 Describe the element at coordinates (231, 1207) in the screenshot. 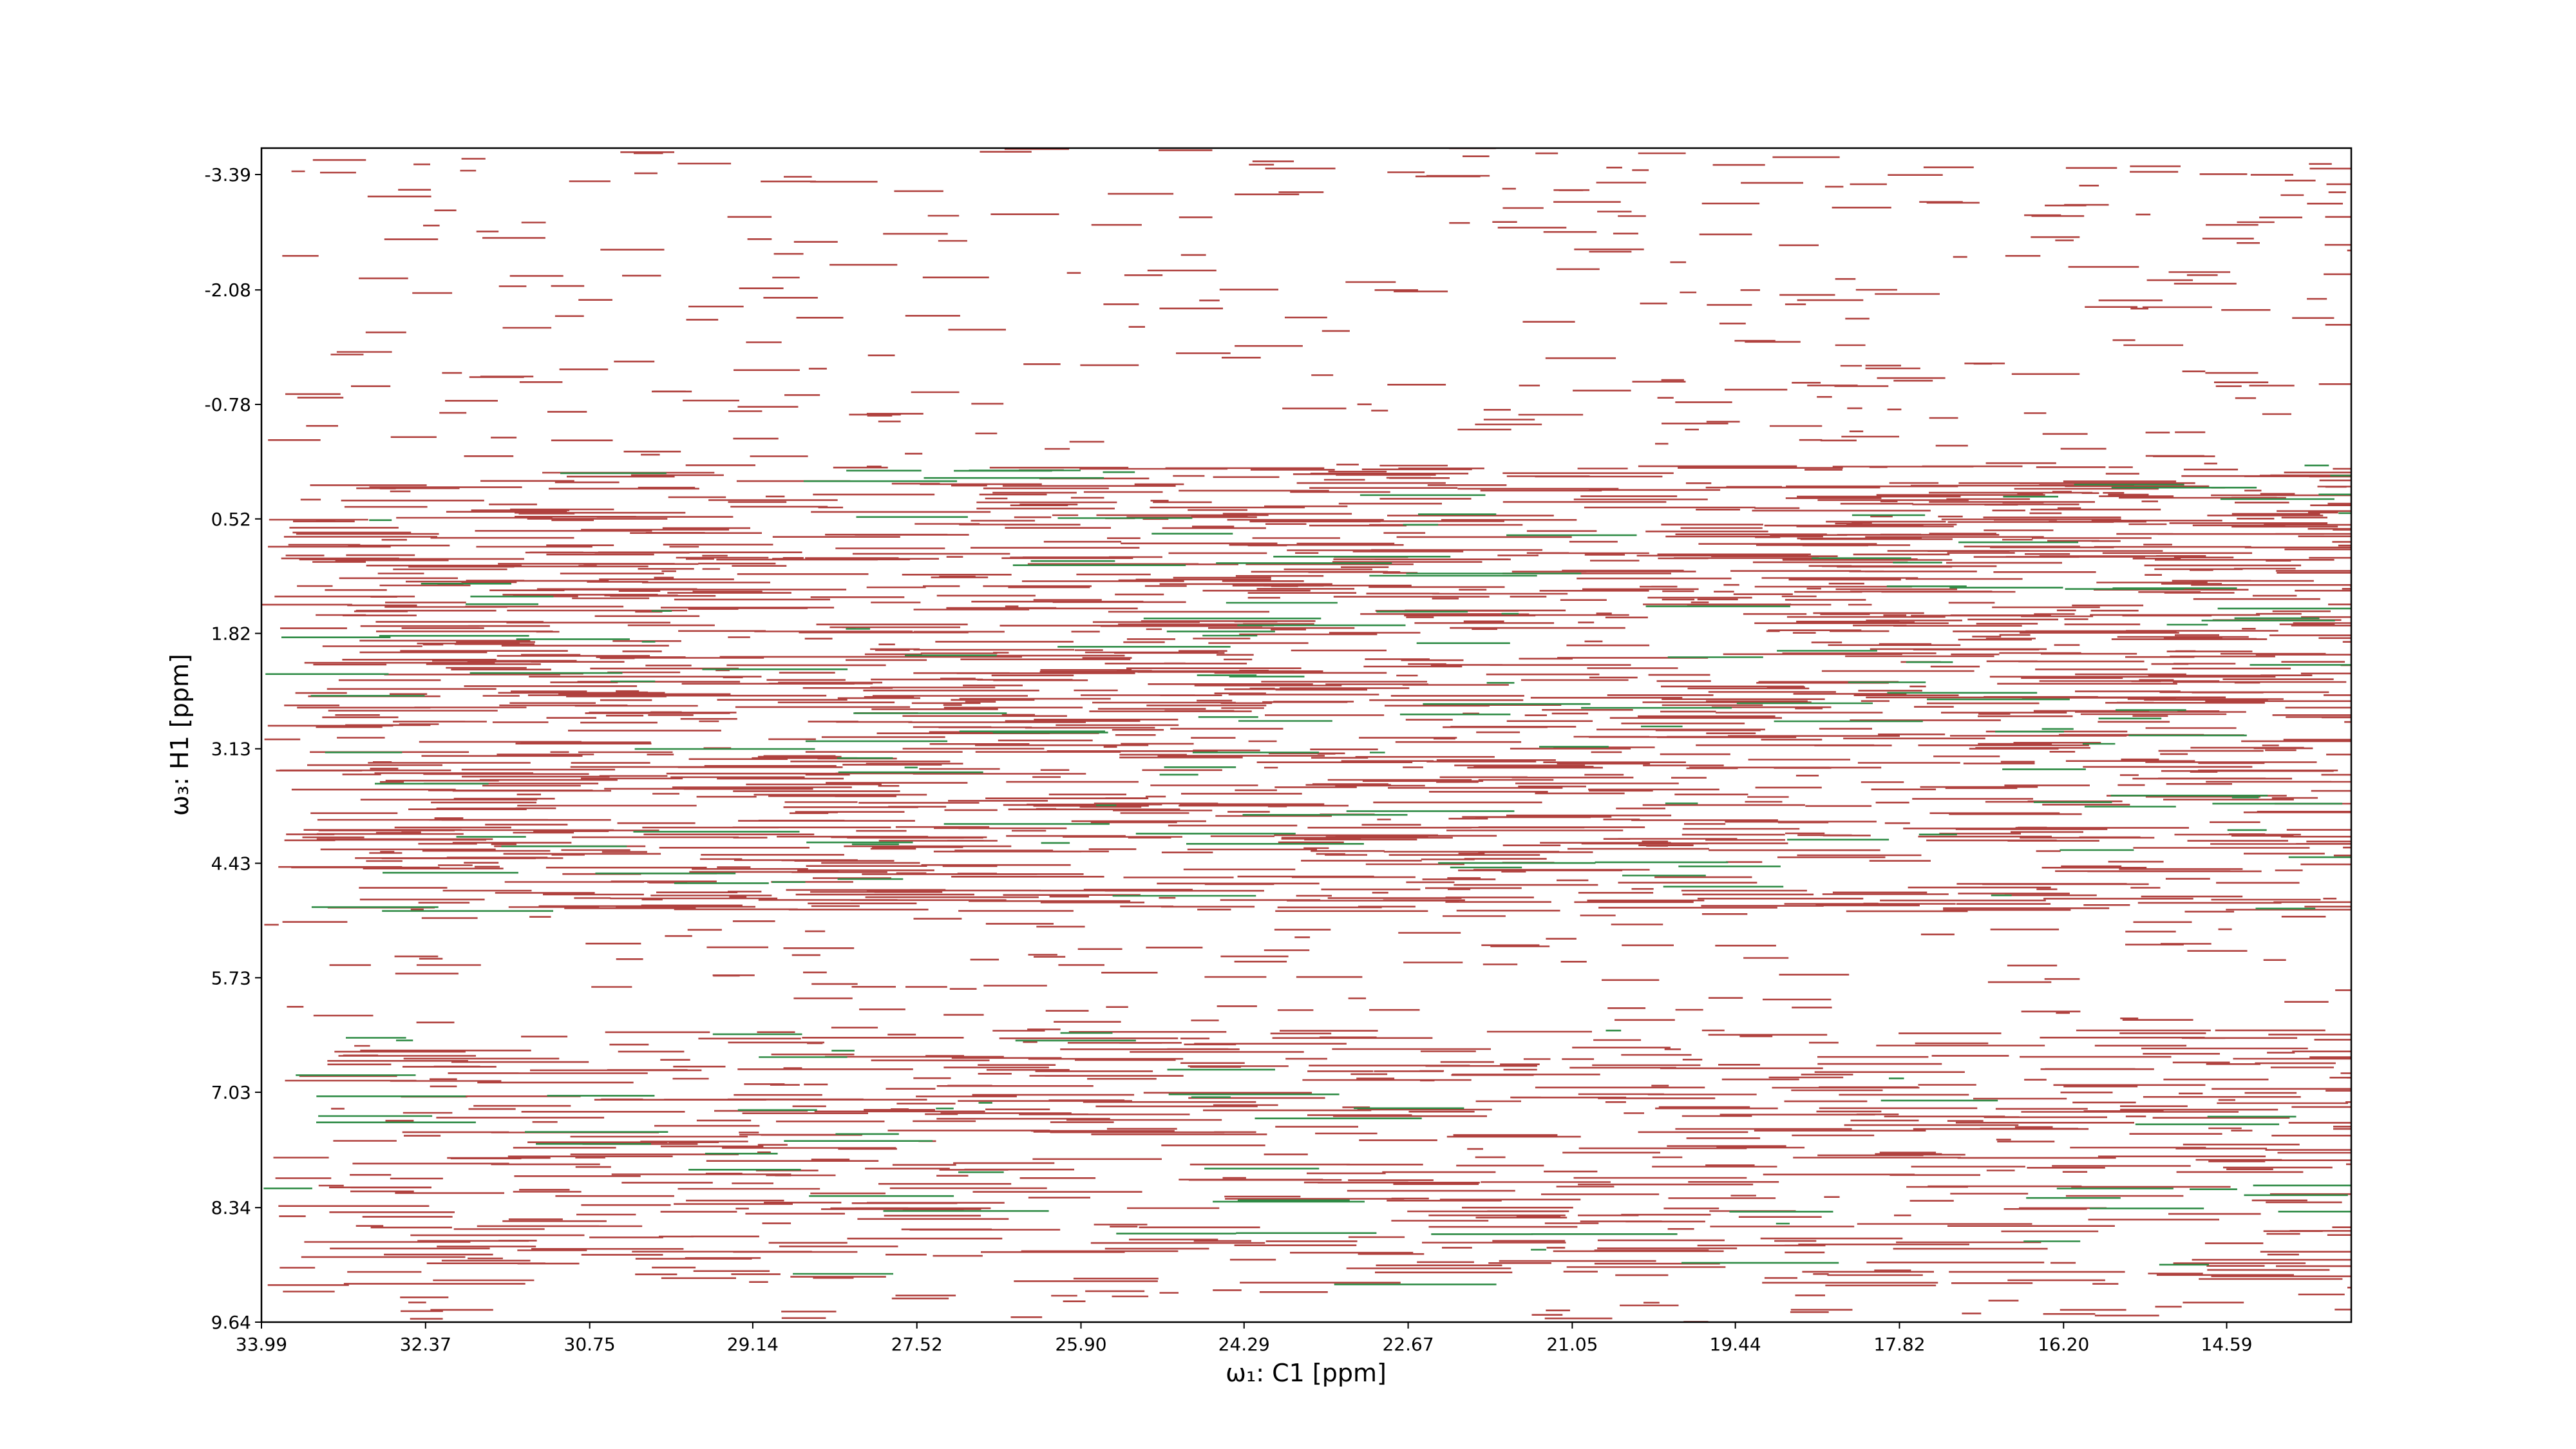

I see `y-tick-label: 8.34` at that location.